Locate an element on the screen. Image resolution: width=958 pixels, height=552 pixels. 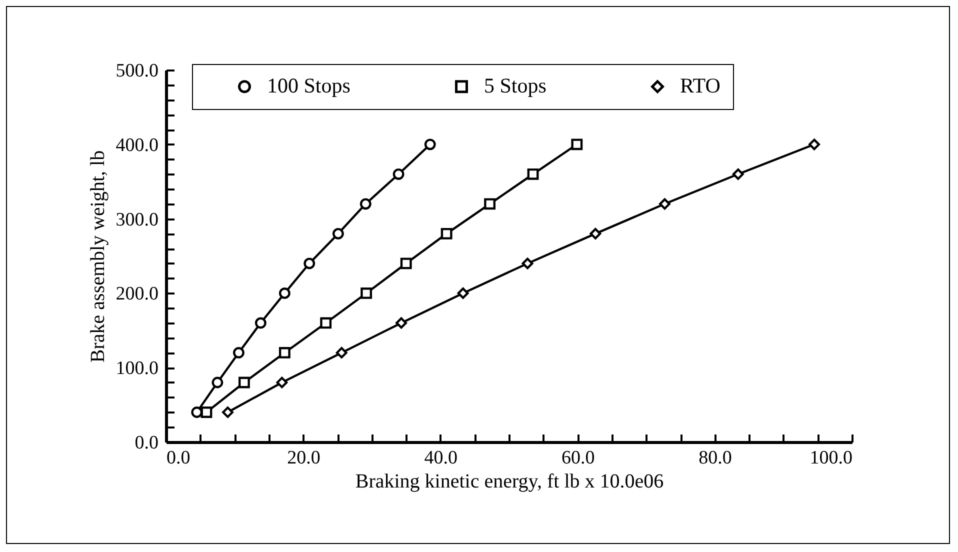
x-tick-label: 0.0 is located at coordinates (178, 458).